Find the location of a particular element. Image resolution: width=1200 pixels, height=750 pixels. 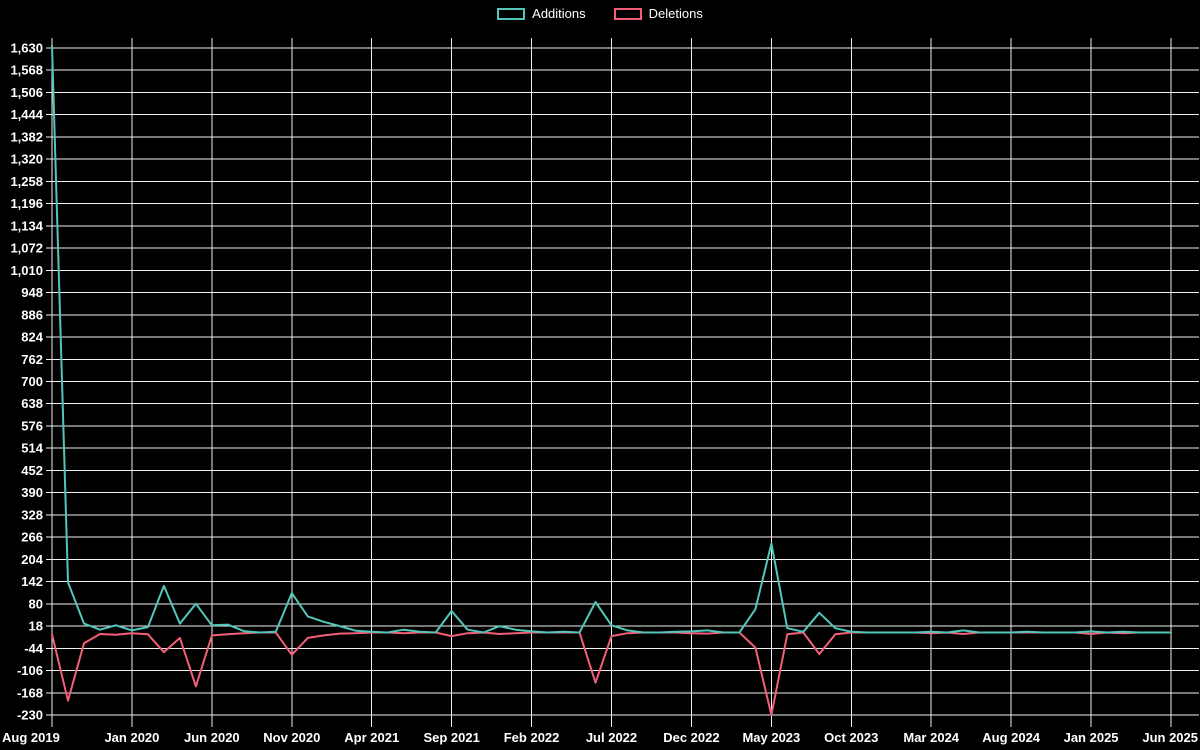

legend-label-deletions: Deletions is located at coordinates (675, 13).